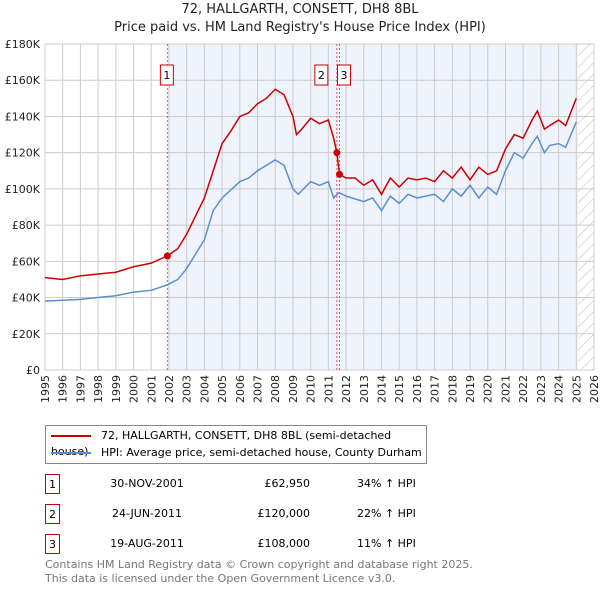 The width and height of the screenshot is (600, 590). I want to click on x-tick-label: 2021, so click(505, 389).